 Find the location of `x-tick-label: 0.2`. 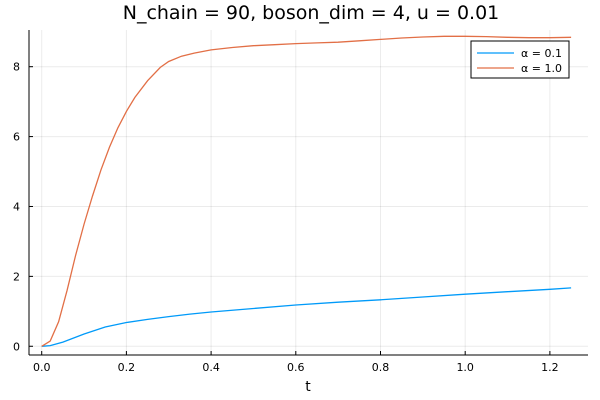

x-tick-label: 0.2 is located at coordinates (127, 367).